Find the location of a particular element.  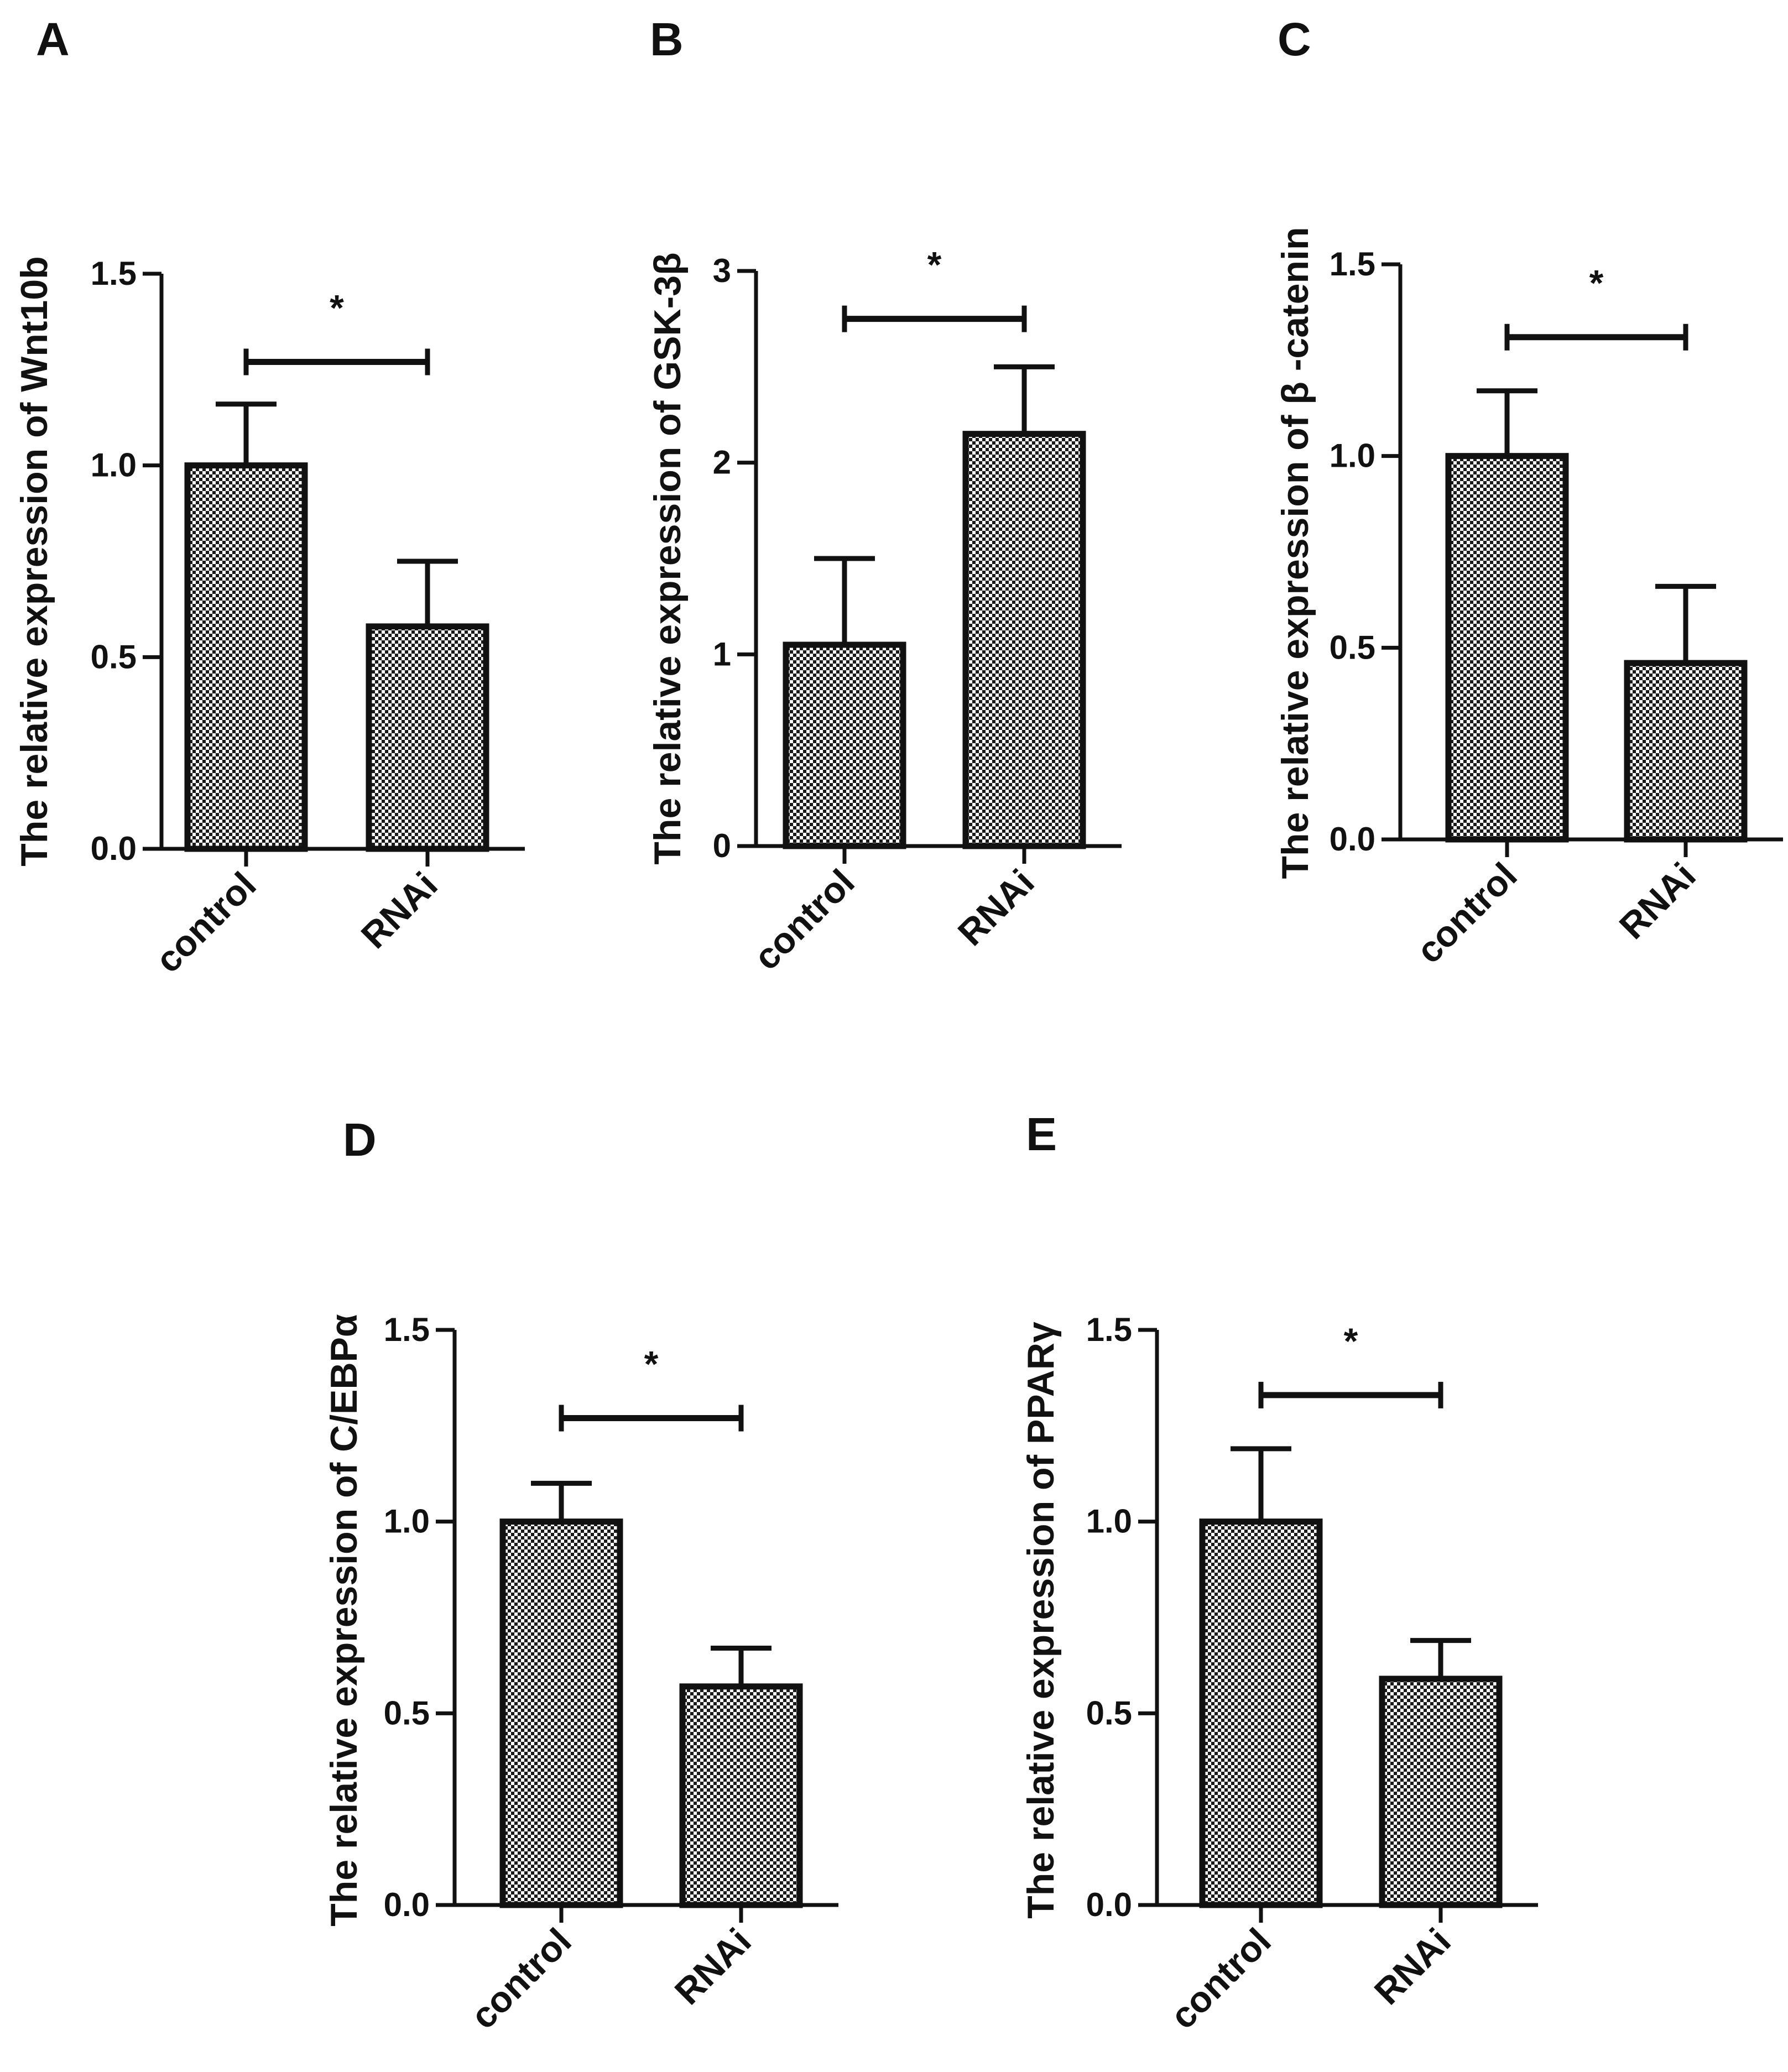

panel-e-y-tick-label: 0.0 is located at coordinates (1109, 1904).